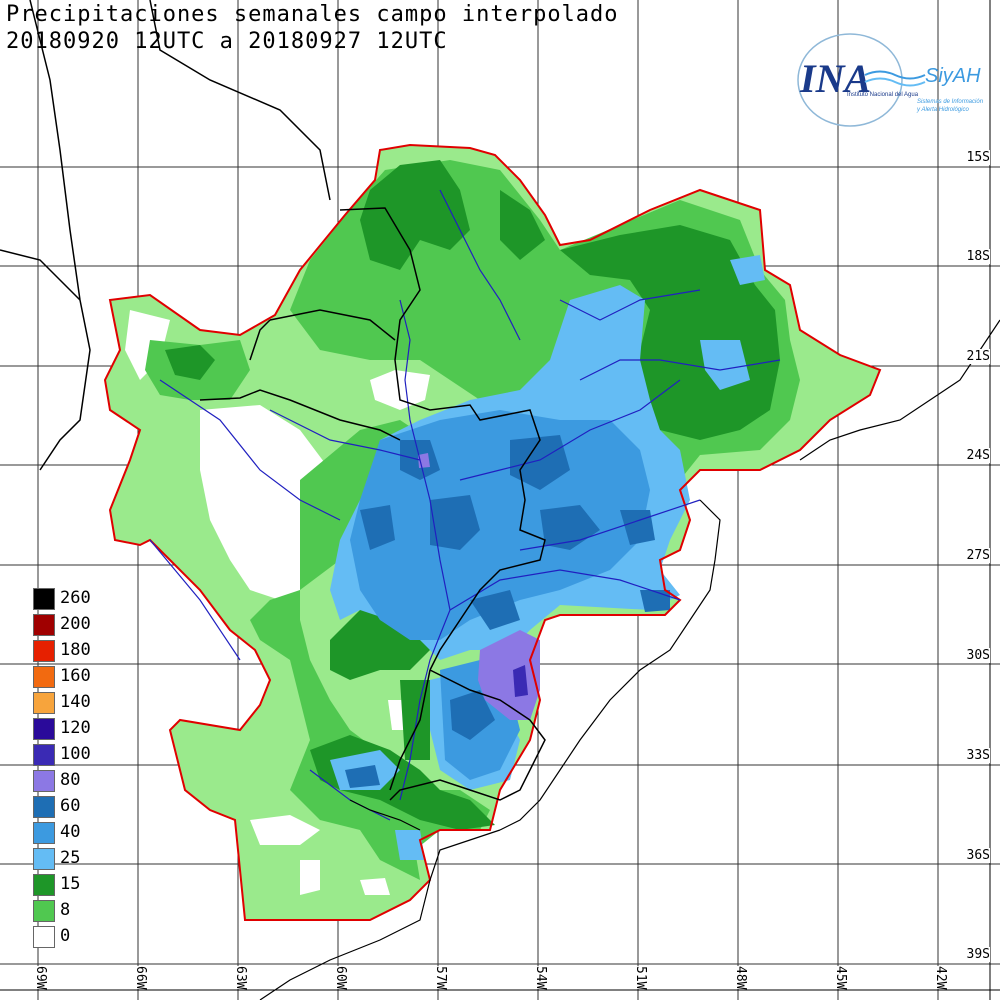 The image size is (1000, 1000). What do you see at coordinates (90, 885) in the screenshot?
I see `legend-item: 15` at bounding box center [90, 885].